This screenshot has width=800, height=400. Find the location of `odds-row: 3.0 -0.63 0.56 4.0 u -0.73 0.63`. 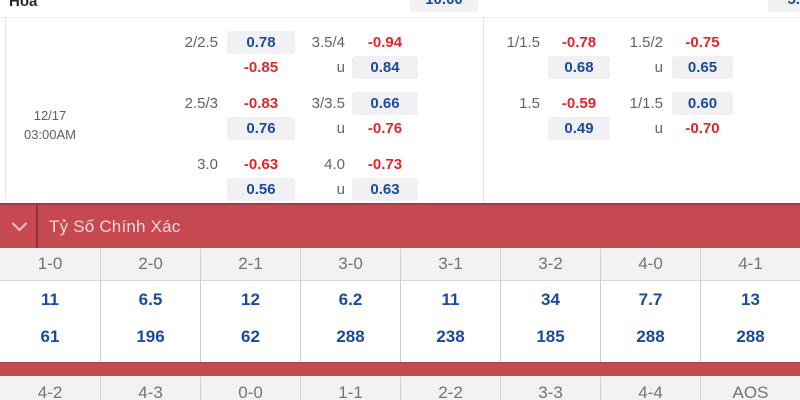

odds-row: 3.0 -0.63 0.56 4.0 u -0.73 0.63 is located at coordinates (291, 177).